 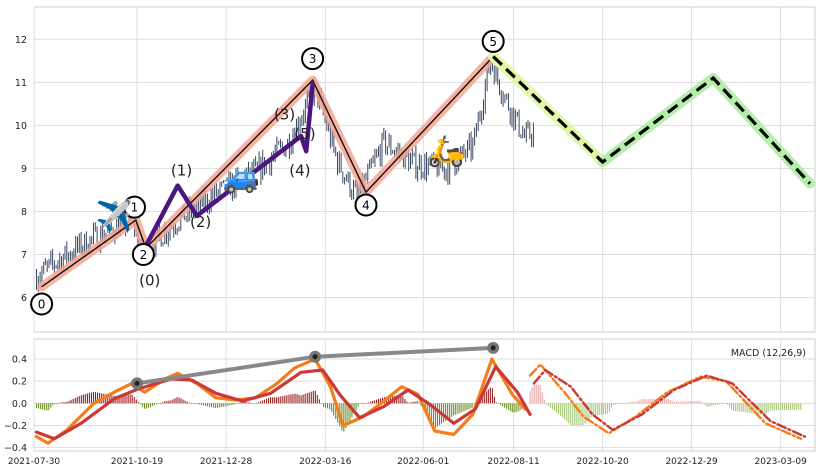 What do you see at coordinates (768, 353) in the screenshot?
I see `macd-title: MACD (12,26,9)` at bounding box center [768, 353].